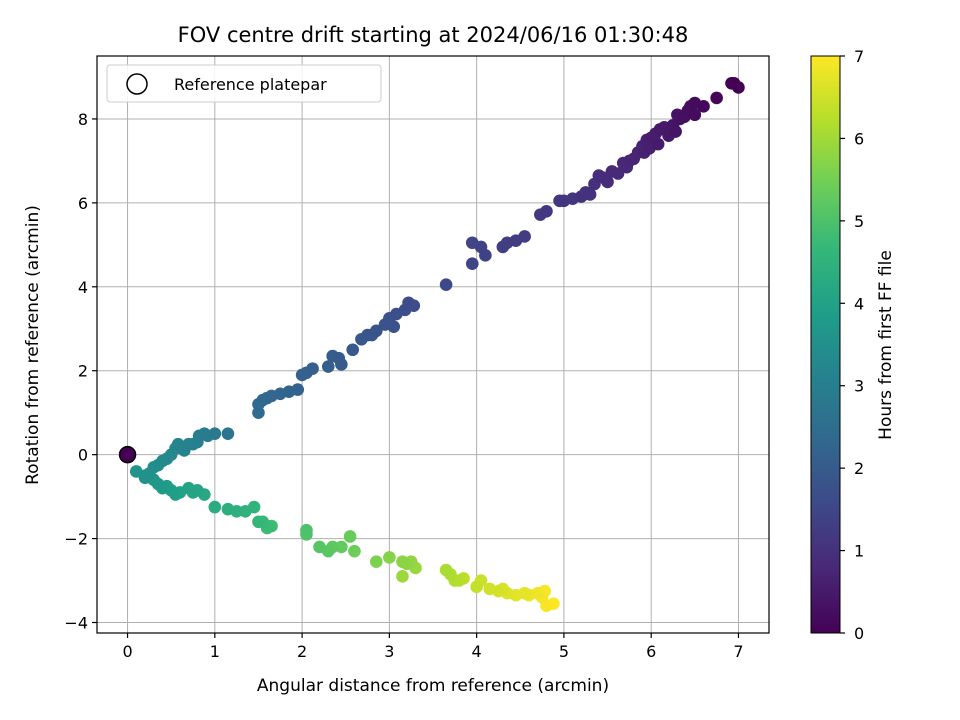 Image resolution: width=960 pixels, height=720 pixels. Describe the element at coordinates (433, 686) in the screenshot. I see `x-axis-label: Angular distance from reference (arcmin)` at that location.